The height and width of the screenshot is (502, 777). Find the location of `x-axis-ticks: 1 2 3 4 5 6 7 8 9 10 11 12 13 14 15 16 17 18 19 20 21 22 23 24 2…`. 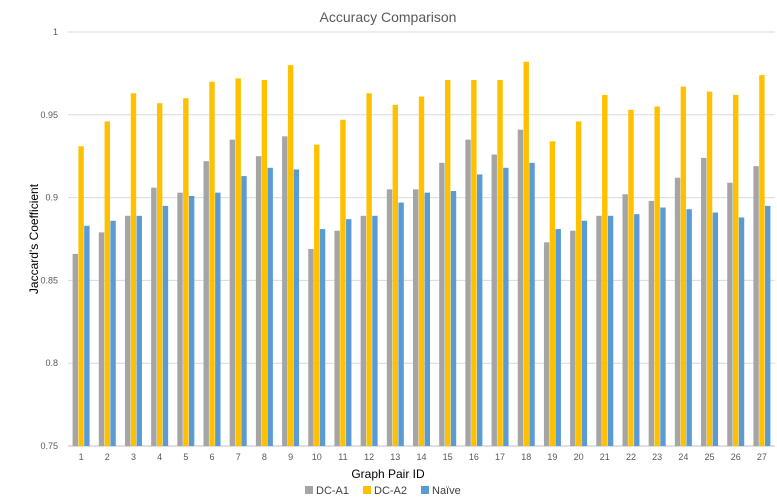

x-axis-ticks: 1 2 3 4 5 6 7 8 9 10 11 12 13 14 15 16 17 18 19 20 21 22 23 24 2… is located at coordinates (423, 457).